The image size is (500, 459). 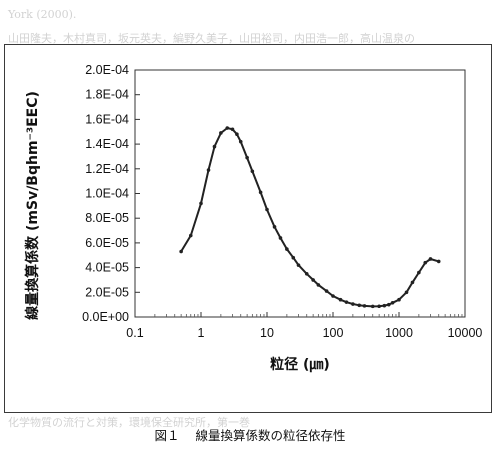 I want to click on y-tick-label: 8.0E-05, so click(x=107, y=218).